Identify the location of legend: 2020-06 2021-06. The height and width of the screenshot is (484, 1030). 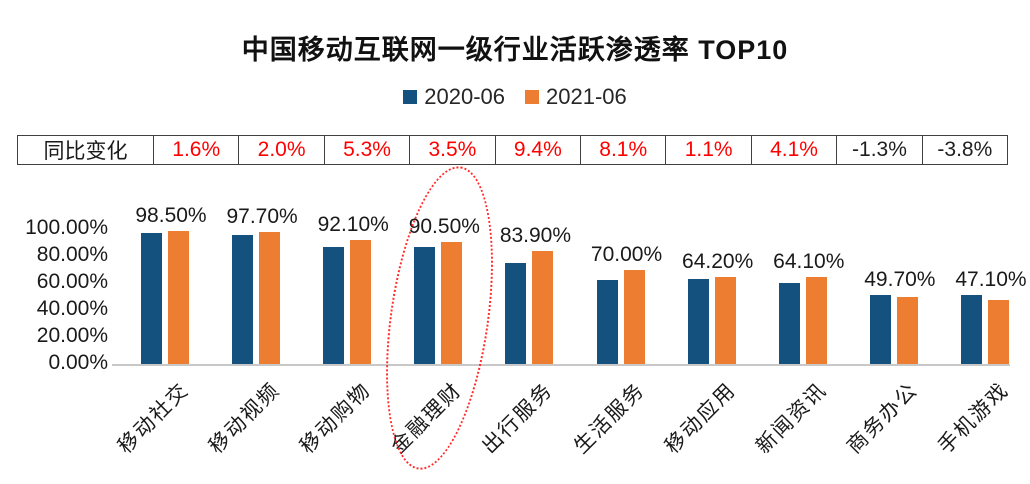
(515, 97).